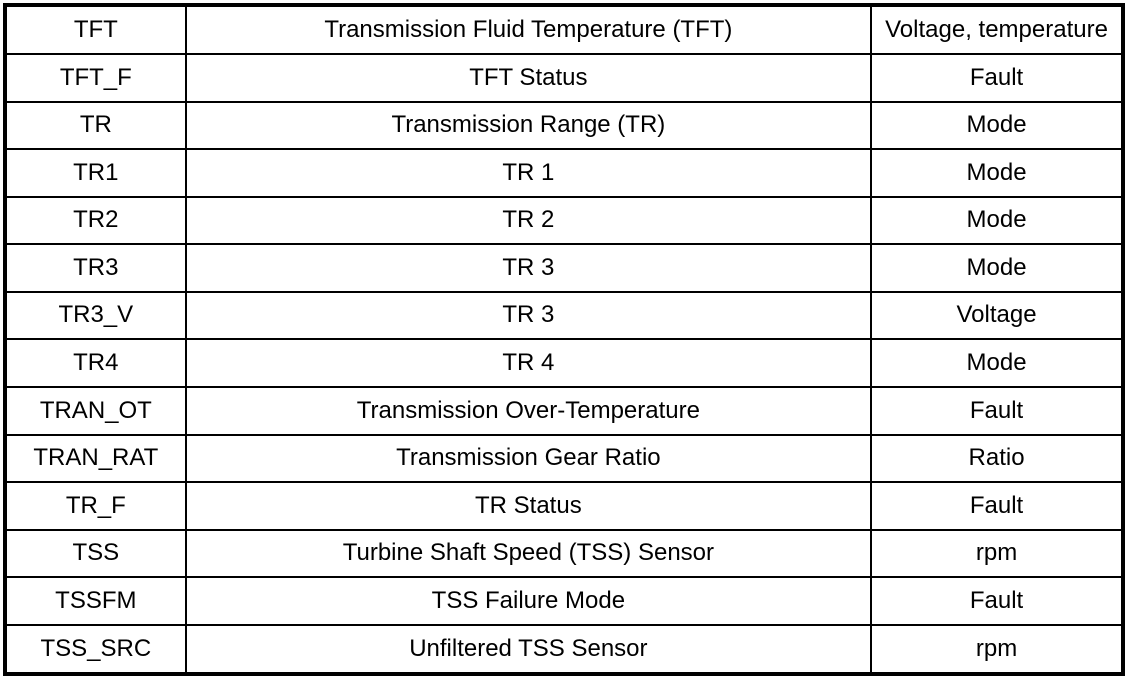 The width and height of the screenshot is (1136, 684). What do you see at coordinates (95, 29) in the screenshot?
I see `cell-acronym: TFT` at bounding box center [95, 29].